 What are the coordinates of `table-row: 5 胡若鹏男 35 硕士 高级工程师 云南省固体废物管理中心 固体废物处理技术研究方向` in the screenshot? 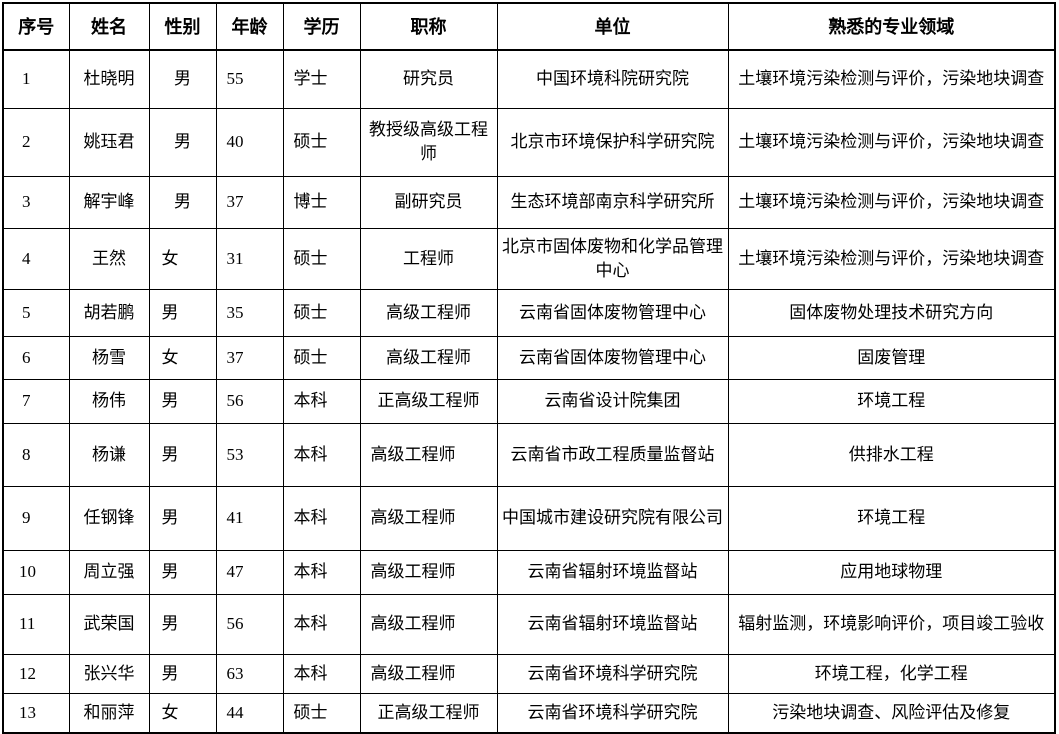 It's located at (529, 312).